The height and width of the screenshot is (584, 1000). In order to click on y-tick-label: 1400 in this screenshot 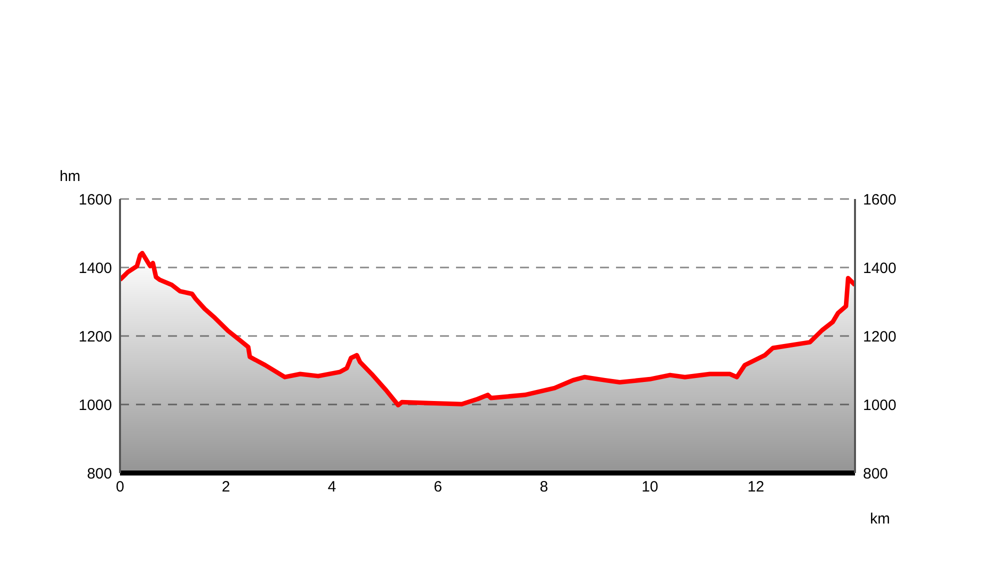, I will do `click(95, 268)`.